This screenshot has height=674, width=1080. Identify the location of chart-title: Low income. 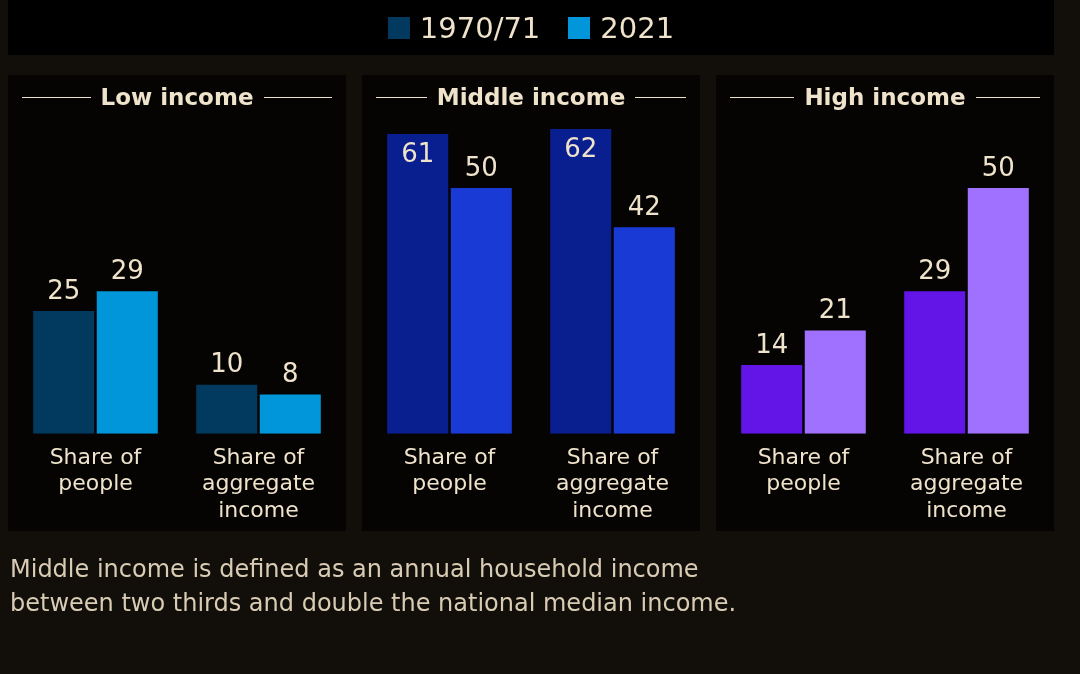
(177, 97).